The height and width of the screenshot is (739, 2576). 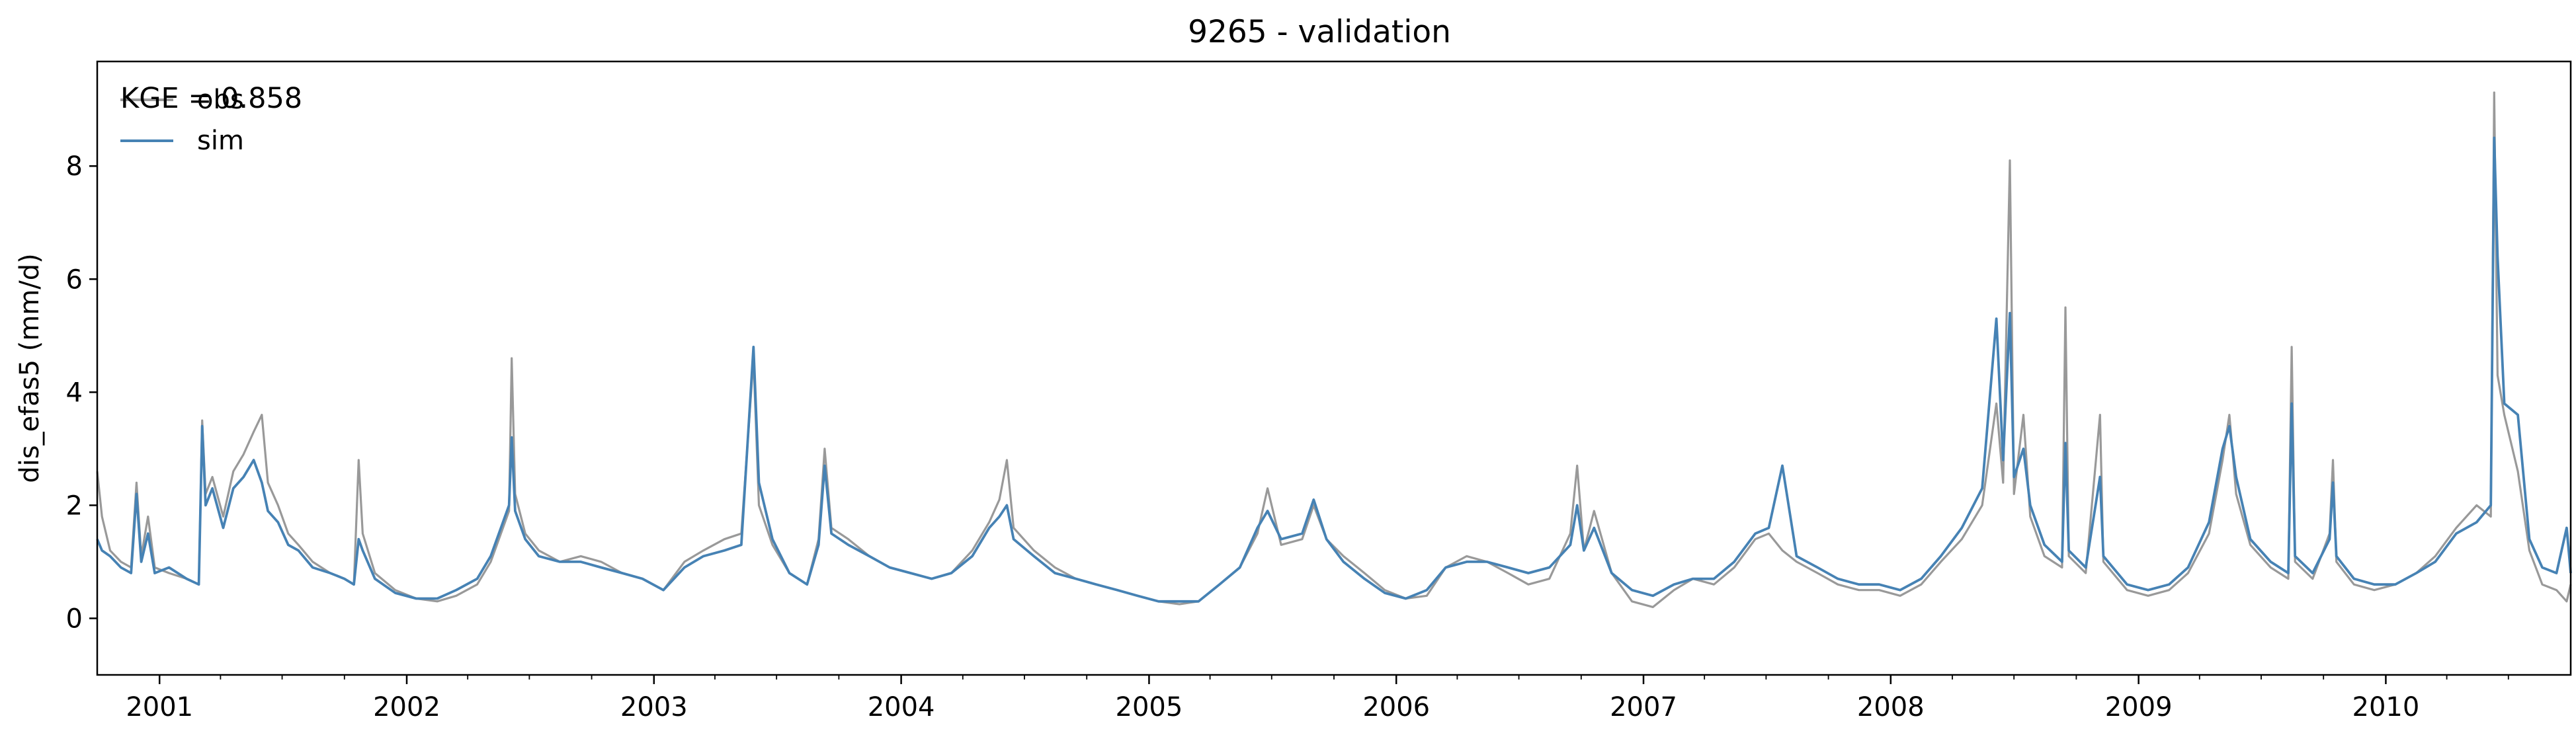 I want to click on legend: obs sim, so click(x=182, y=121).